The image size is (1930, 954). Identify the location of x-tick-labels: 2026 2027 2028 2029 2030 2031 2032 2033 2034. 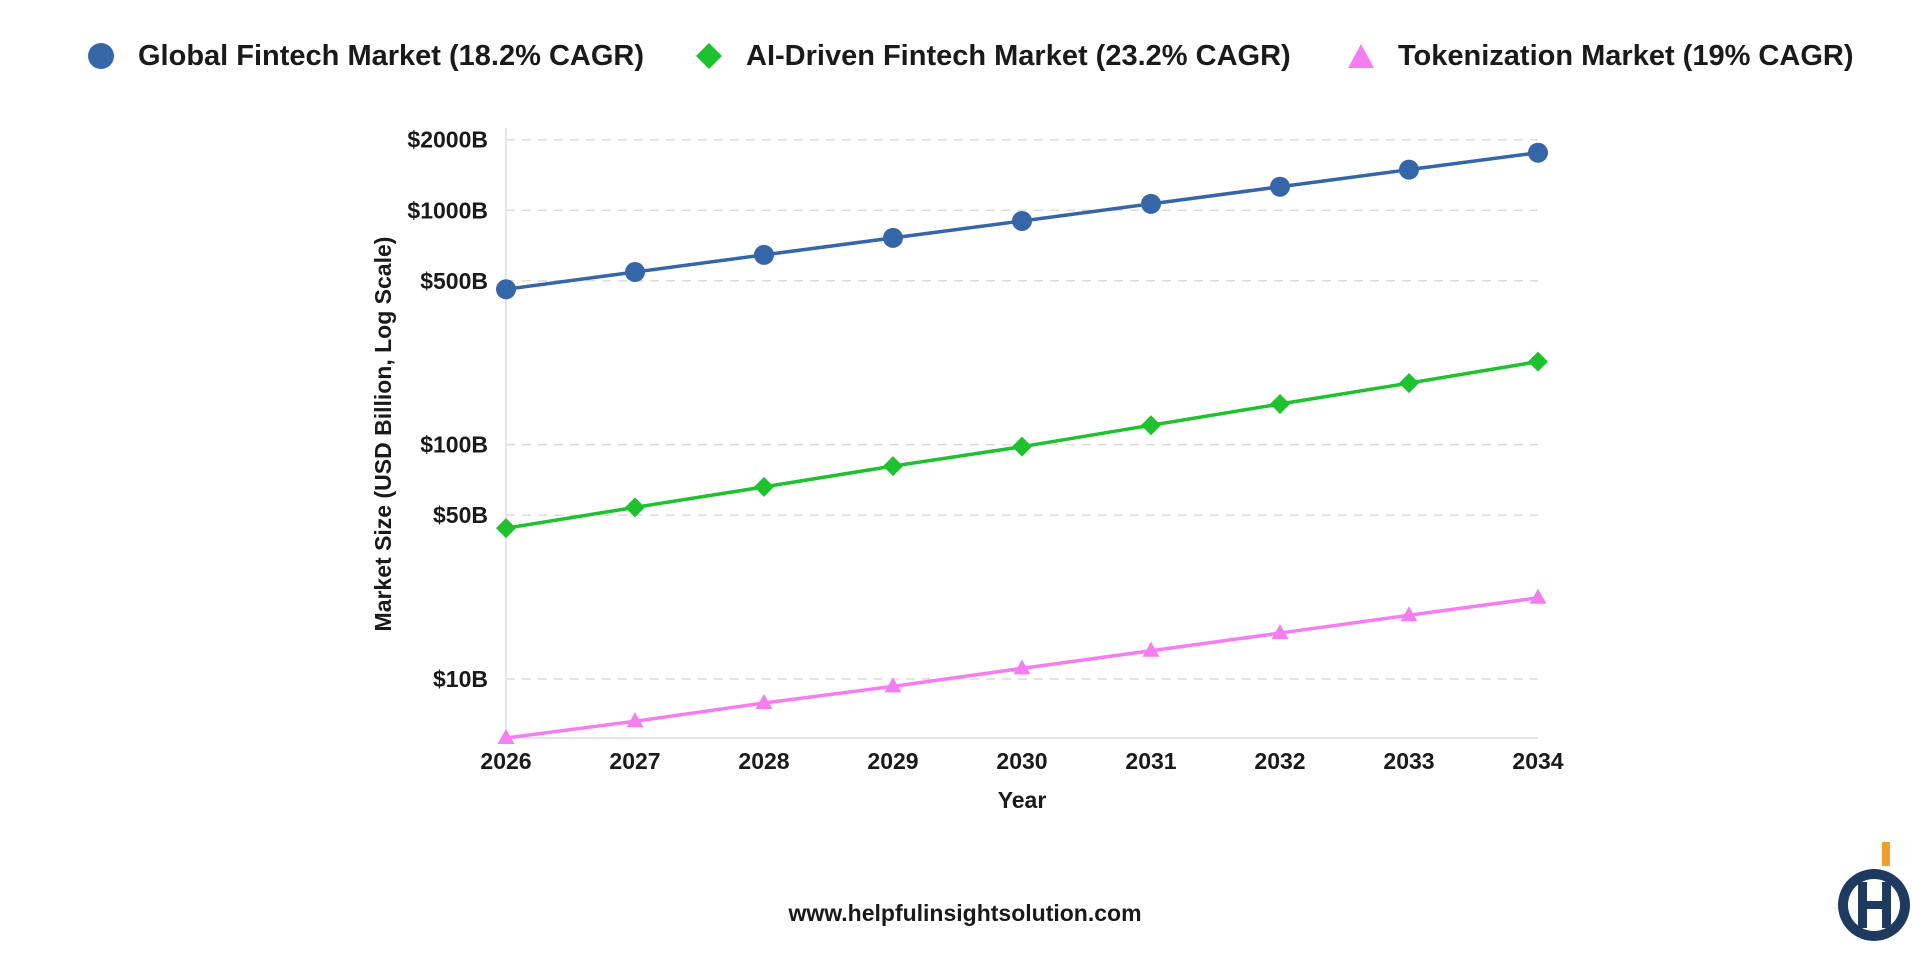
(1021, 761).